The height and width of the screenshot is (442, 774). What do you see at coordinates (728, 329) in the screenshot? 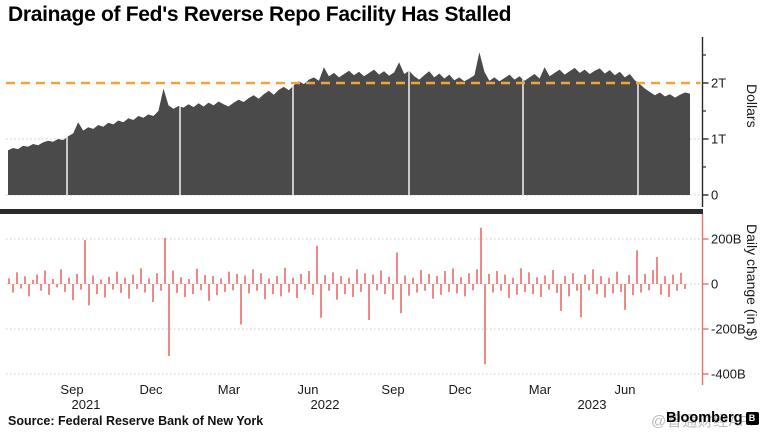
I see `svg-text: -200B` at bounding box center [728, 329].